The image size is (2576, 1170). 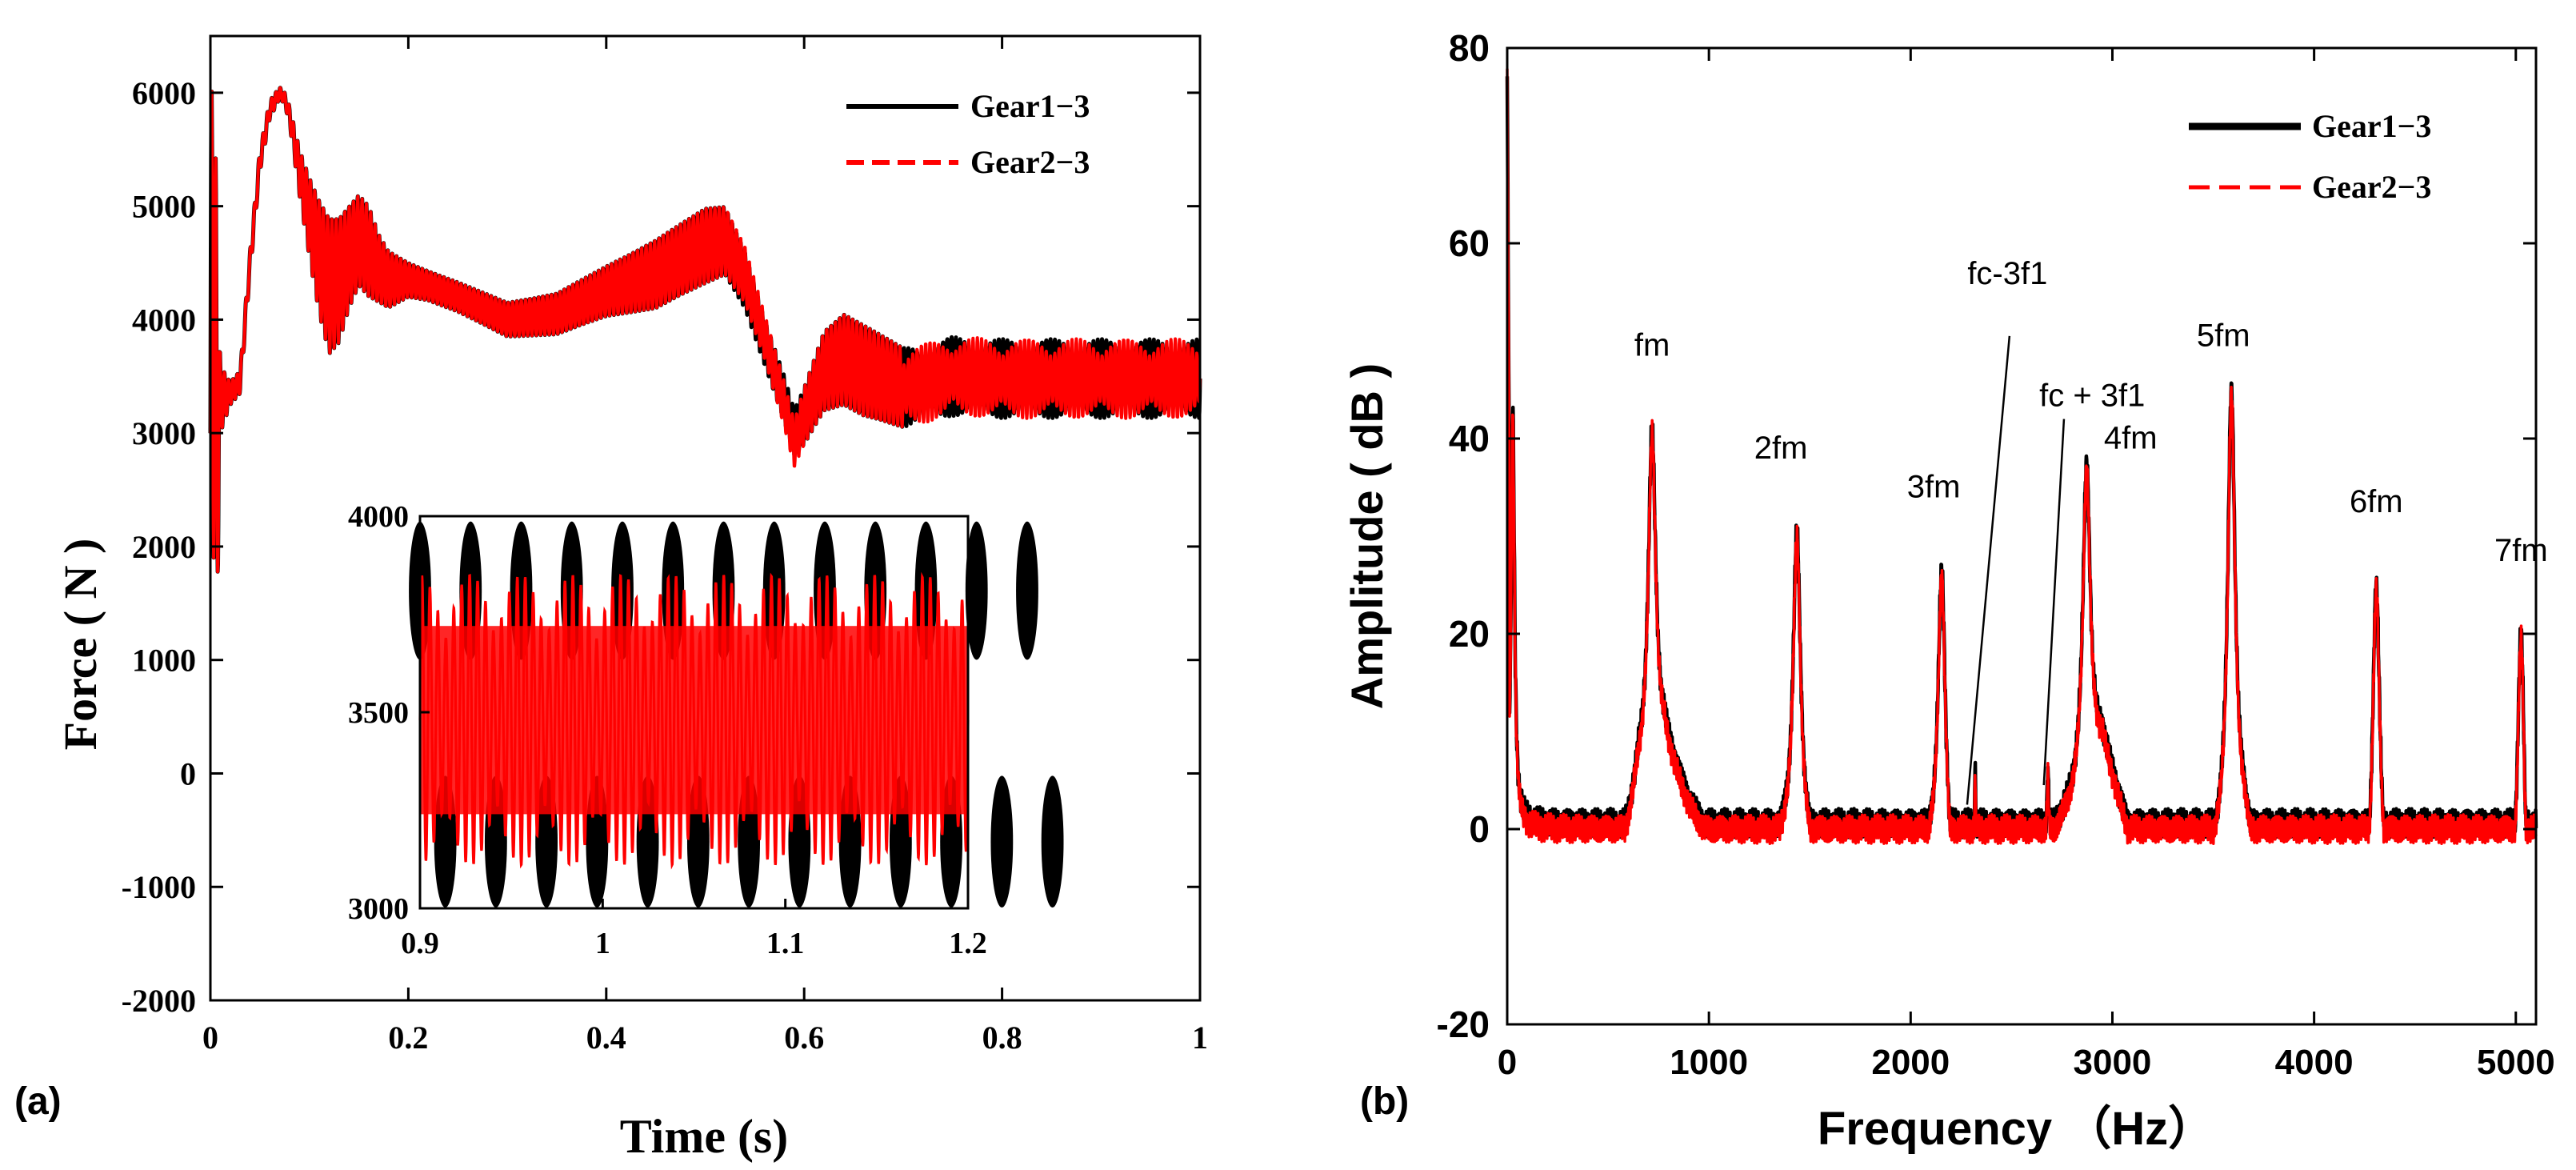 I want to click on peak-label-5fm: 5fm, so click(x=2223, y=336).